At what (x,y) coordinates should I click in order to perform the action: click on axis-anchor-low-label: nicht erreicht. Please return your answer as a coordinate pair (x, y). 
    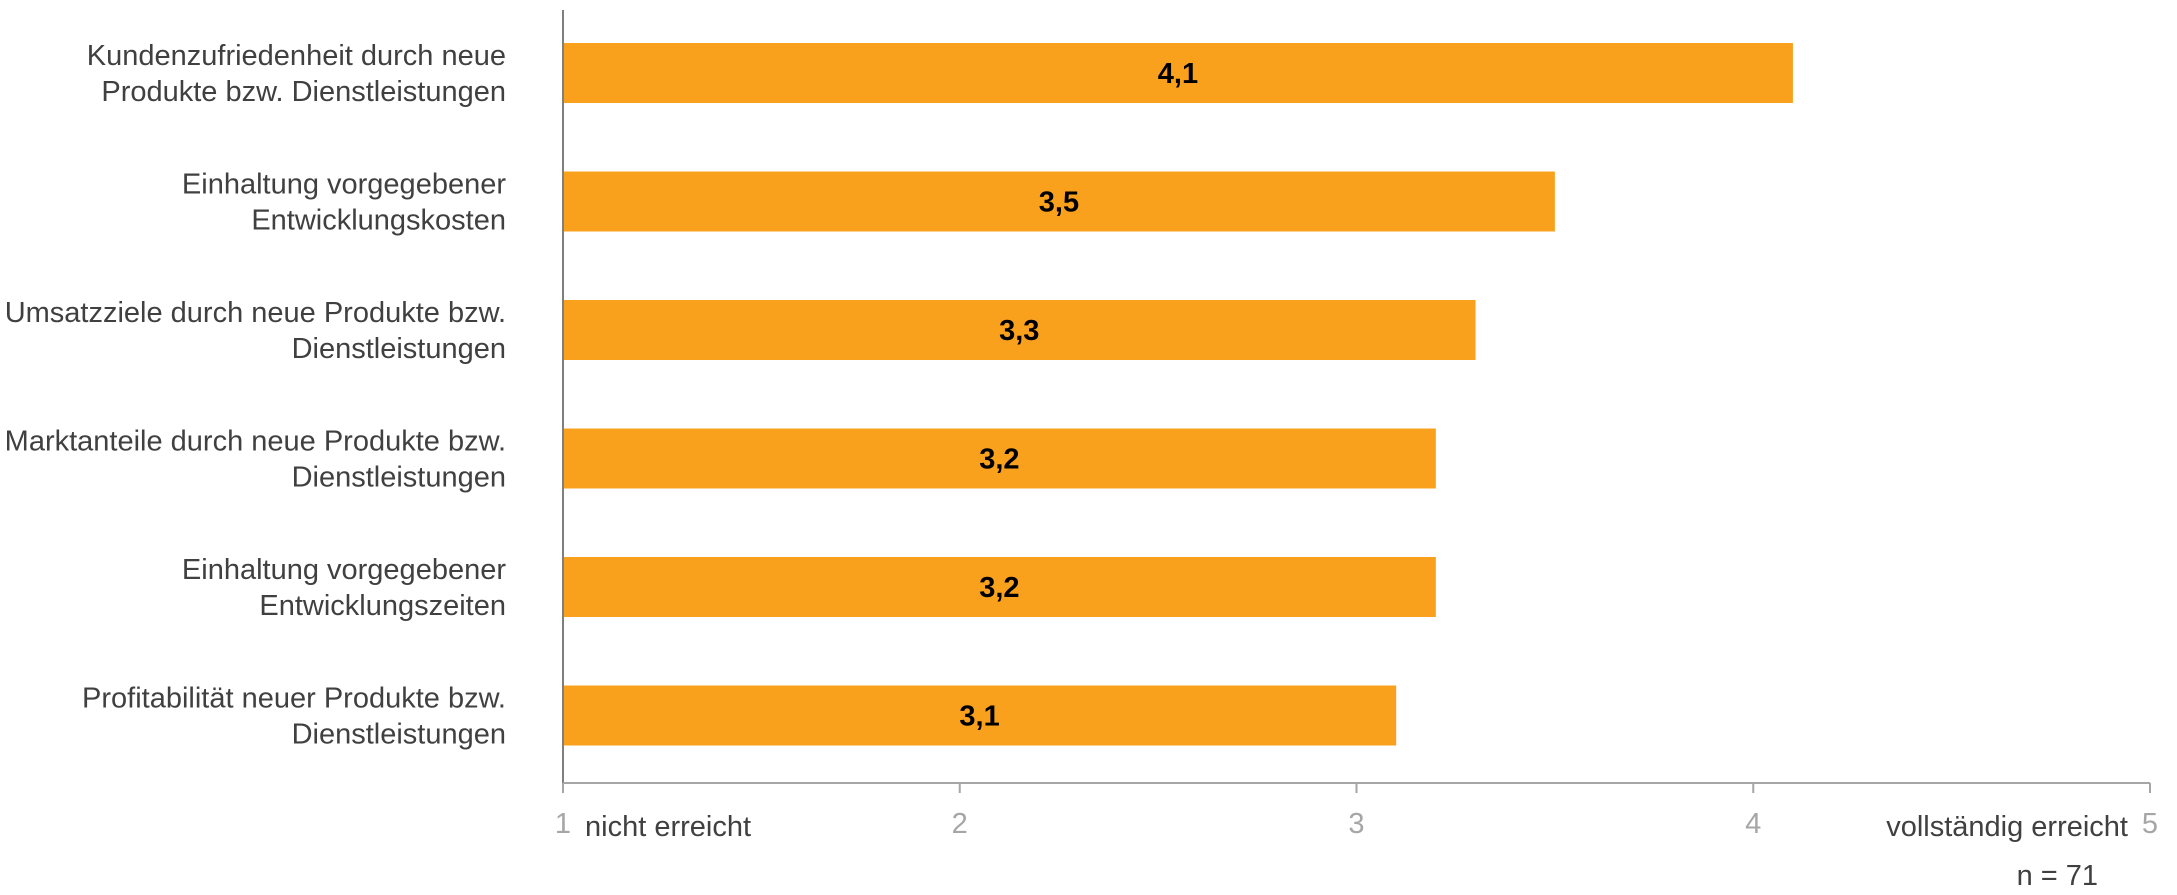
    Looking at the image, I should click on (668, 827).